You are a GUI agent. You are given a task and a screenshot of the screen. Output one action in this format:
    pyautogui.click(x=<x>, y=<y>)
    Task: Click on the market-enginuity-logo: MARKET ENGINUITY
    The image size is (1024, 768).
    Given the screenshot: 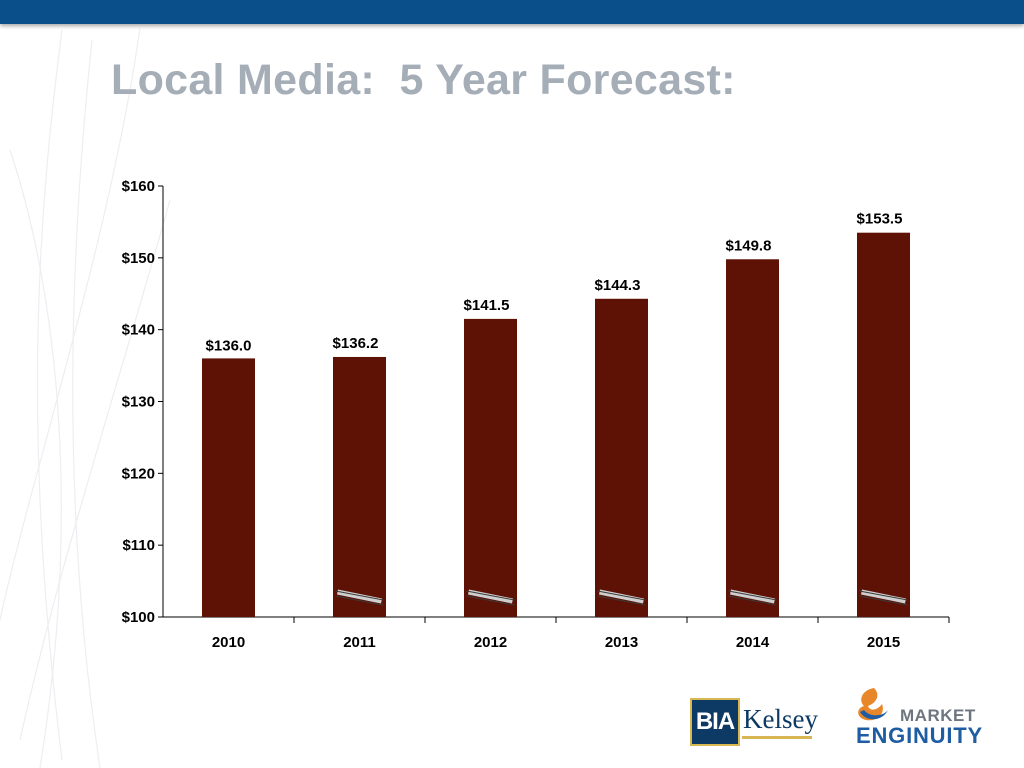 What is the action you would take?
    pyautogui.click(x=922, y=717)
    